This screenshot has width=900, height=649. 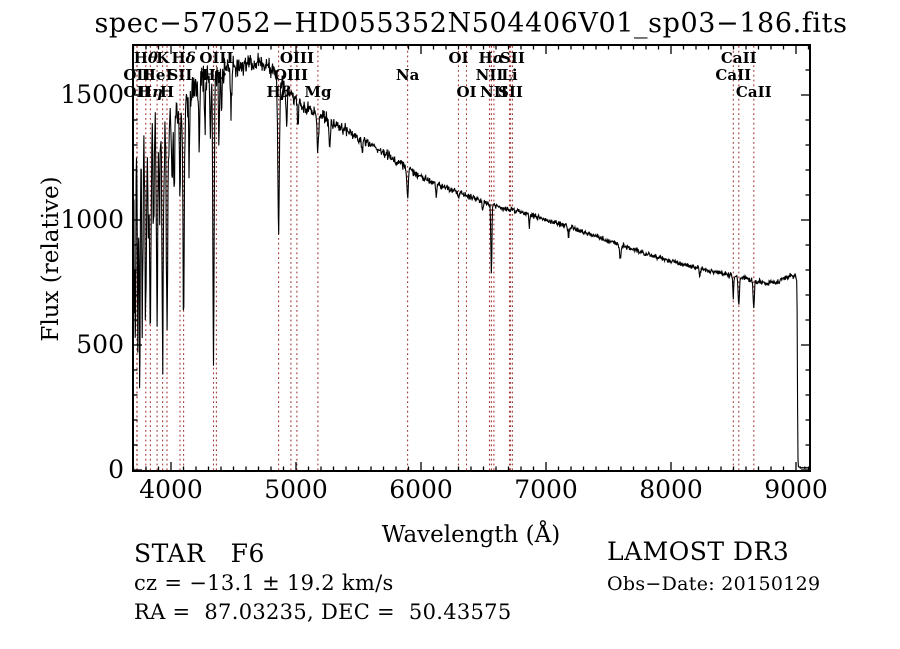 I want to click on y-tick-label: 500, so click(x=100, y=344).